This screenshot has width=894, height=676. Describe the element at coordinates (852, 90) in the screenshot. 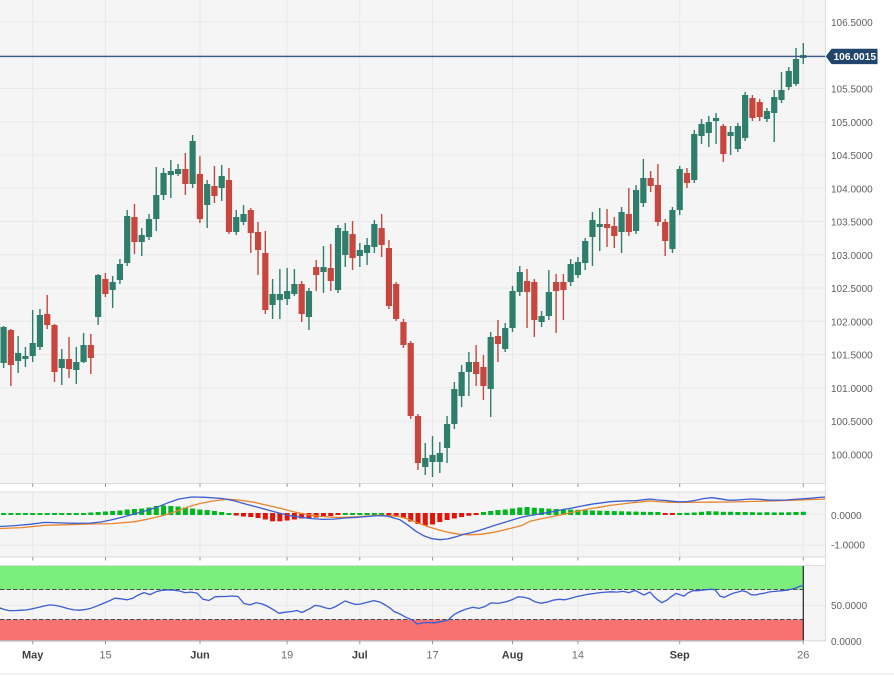

I see `svg-text: 105.5000` at that location.